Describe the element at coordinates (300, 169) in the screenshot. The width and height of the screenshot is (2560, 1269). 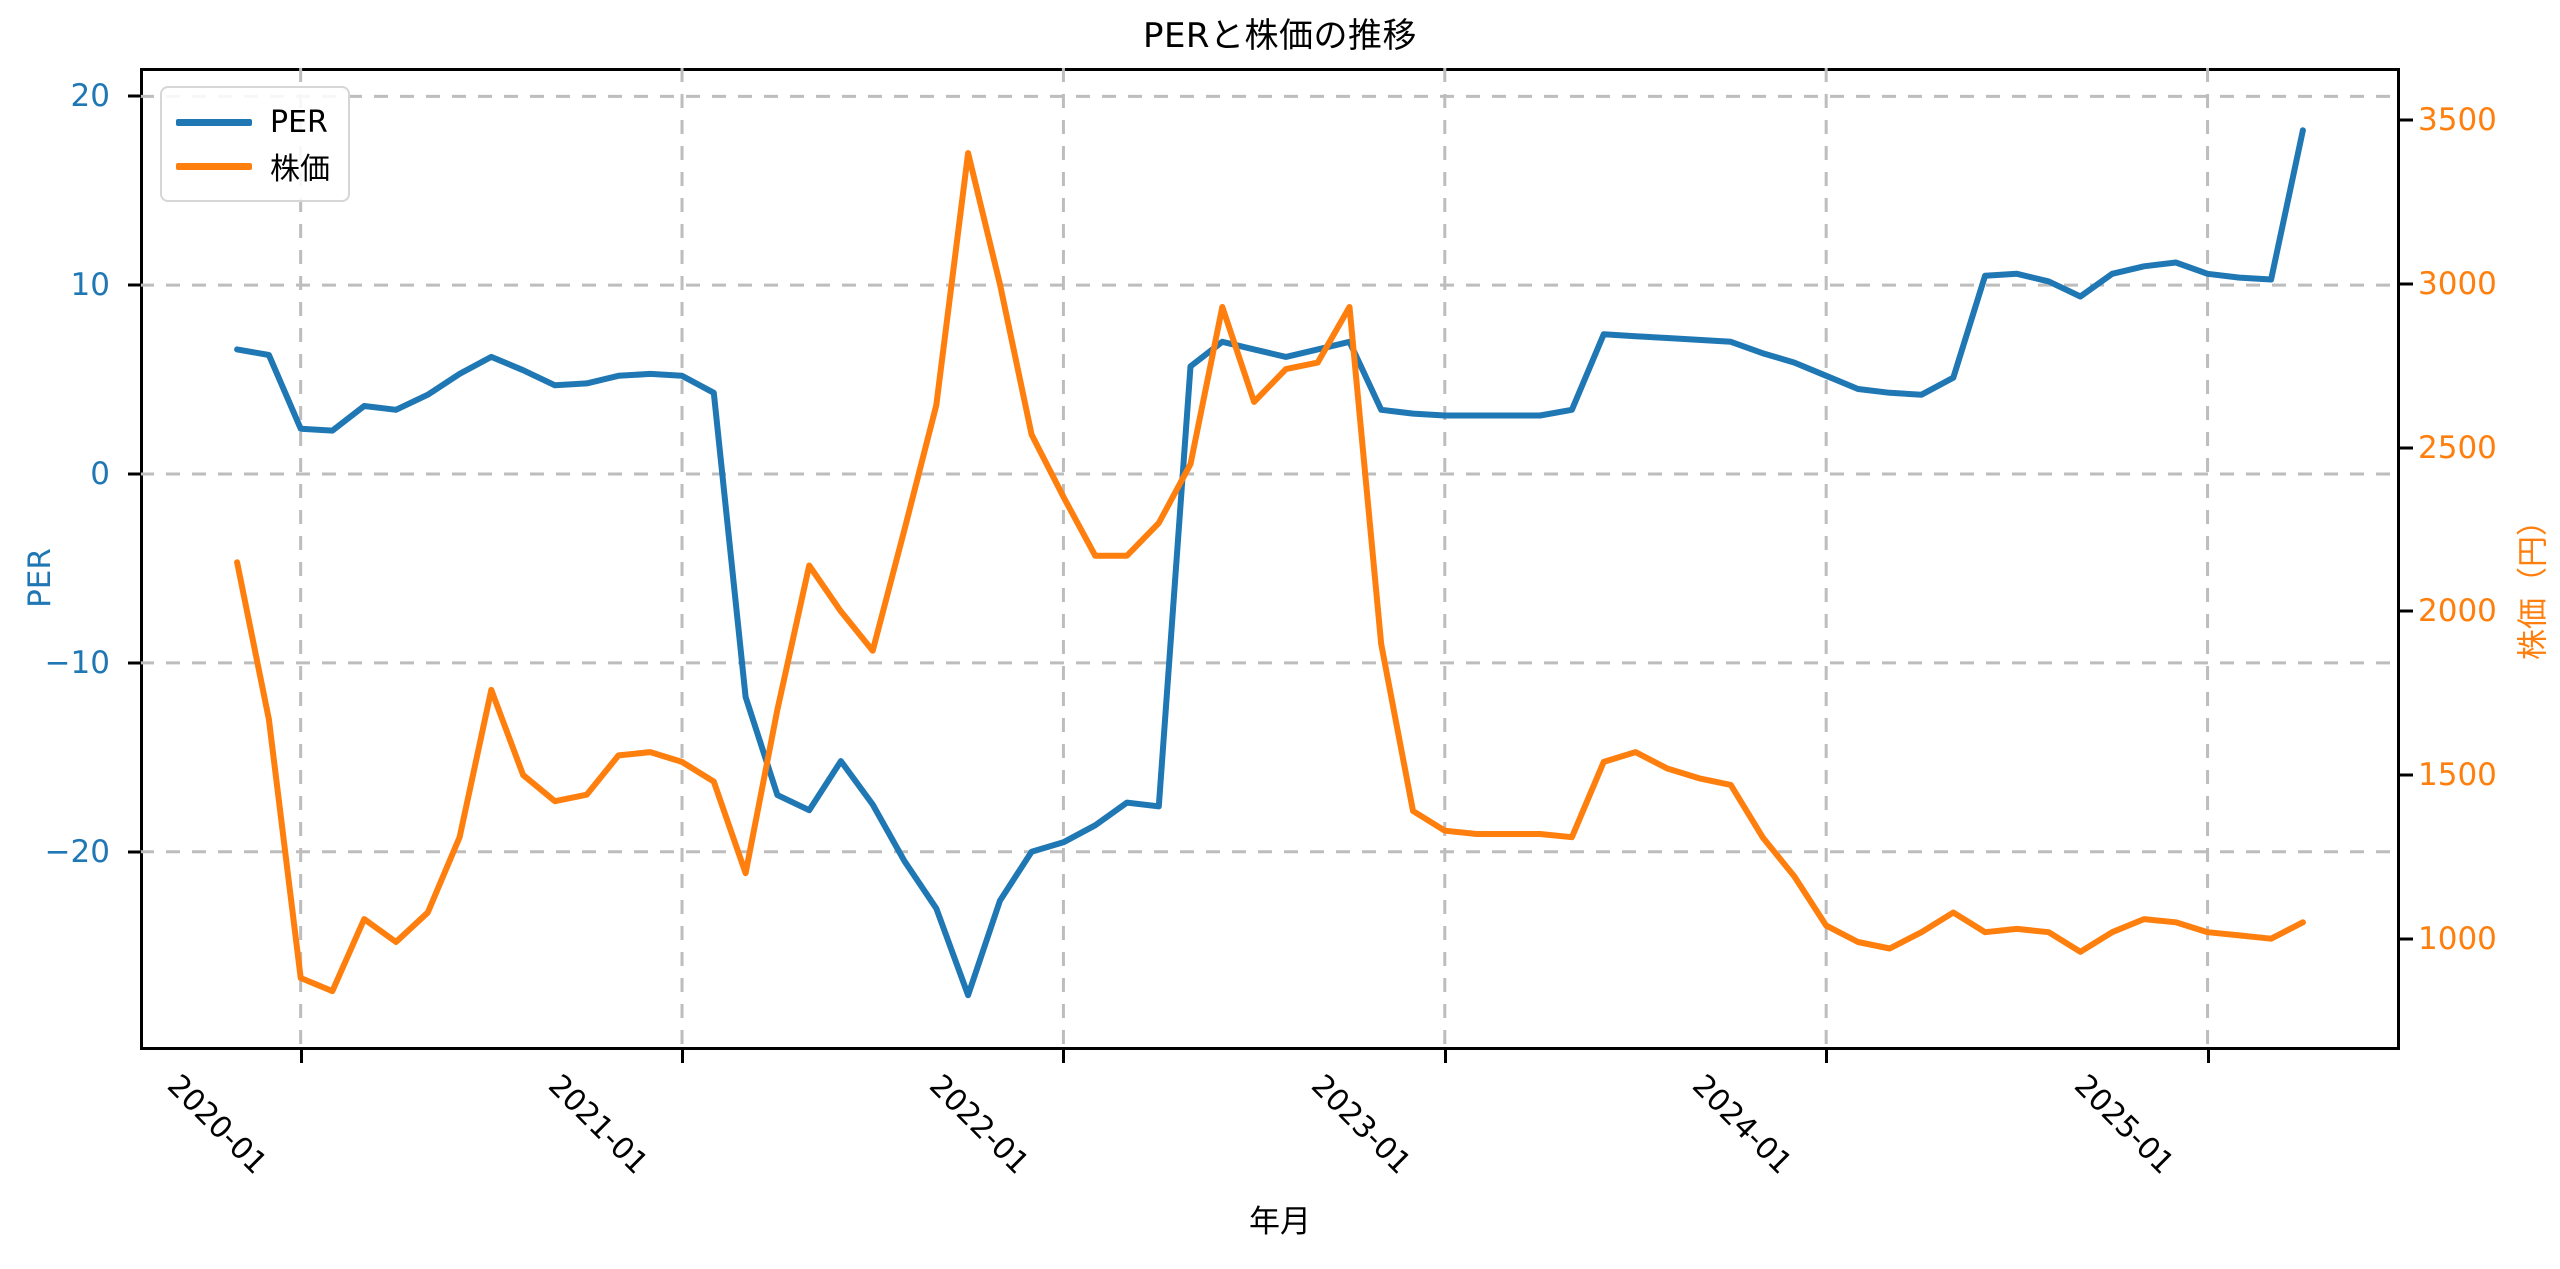
I see `legend-label-kabuka: 株価` at that location.